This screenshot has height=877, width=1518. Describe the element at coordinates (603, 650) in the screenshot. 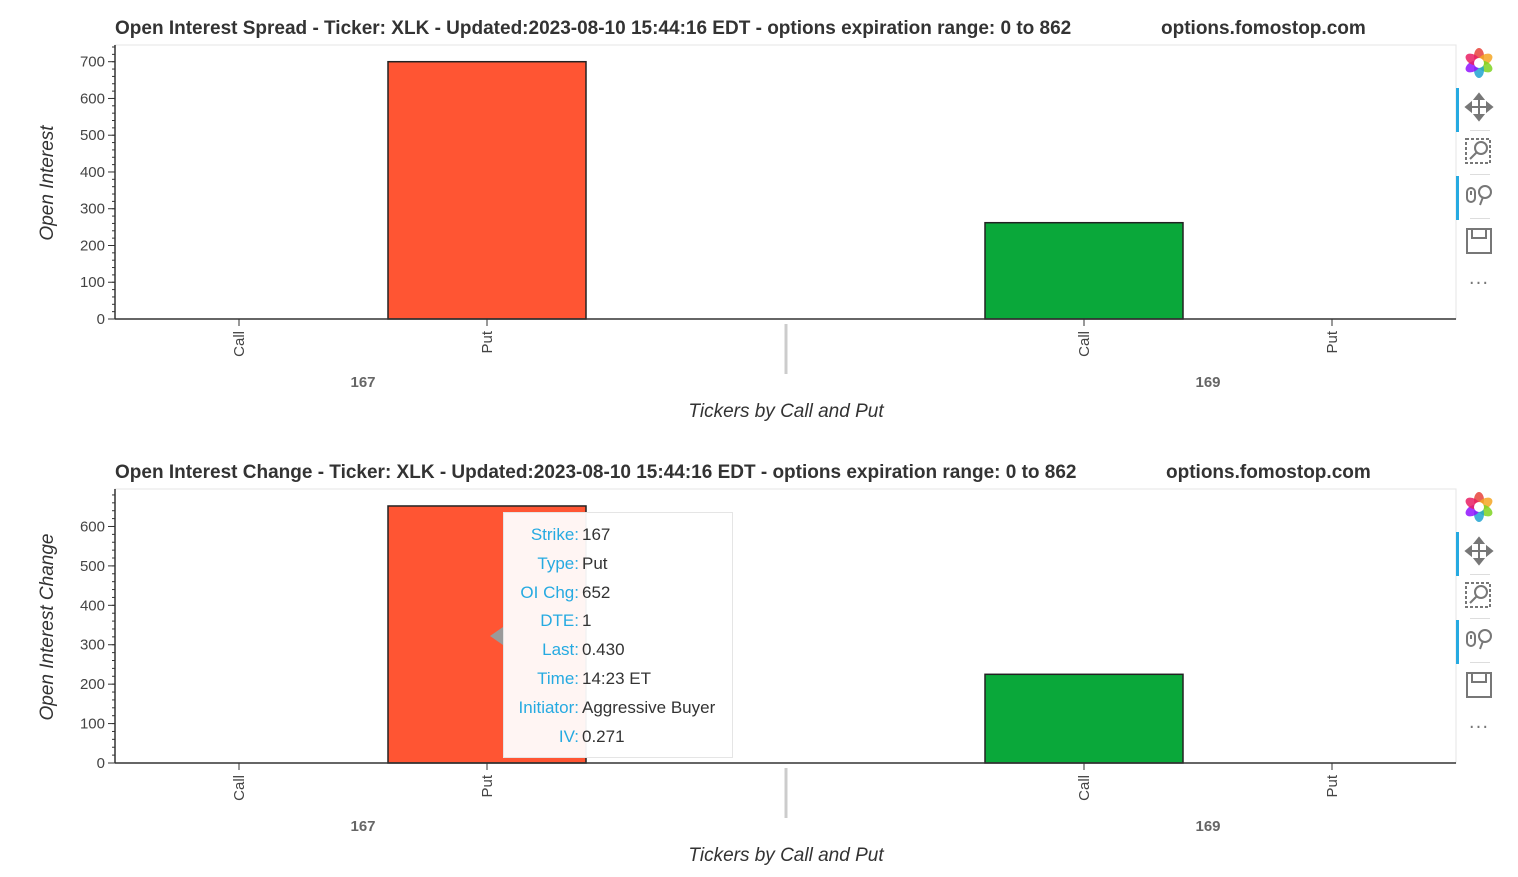

I see `tooltip-value: 0.430` at that location.